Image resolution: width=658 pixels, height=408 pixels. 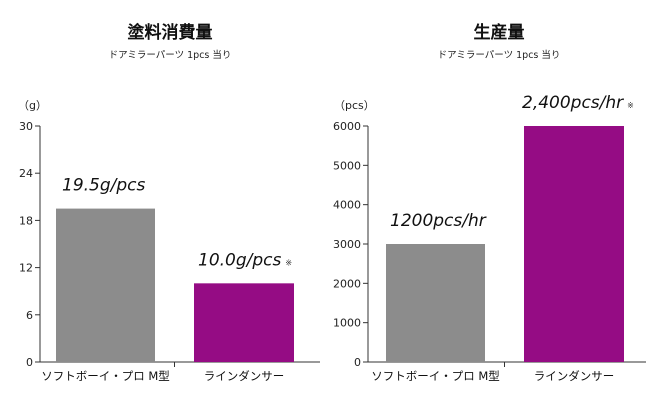 What do you see at coordinates (347, 323) in the screenshot?
I see `y-tick-label: 1000` at bounding box center [347, 323].